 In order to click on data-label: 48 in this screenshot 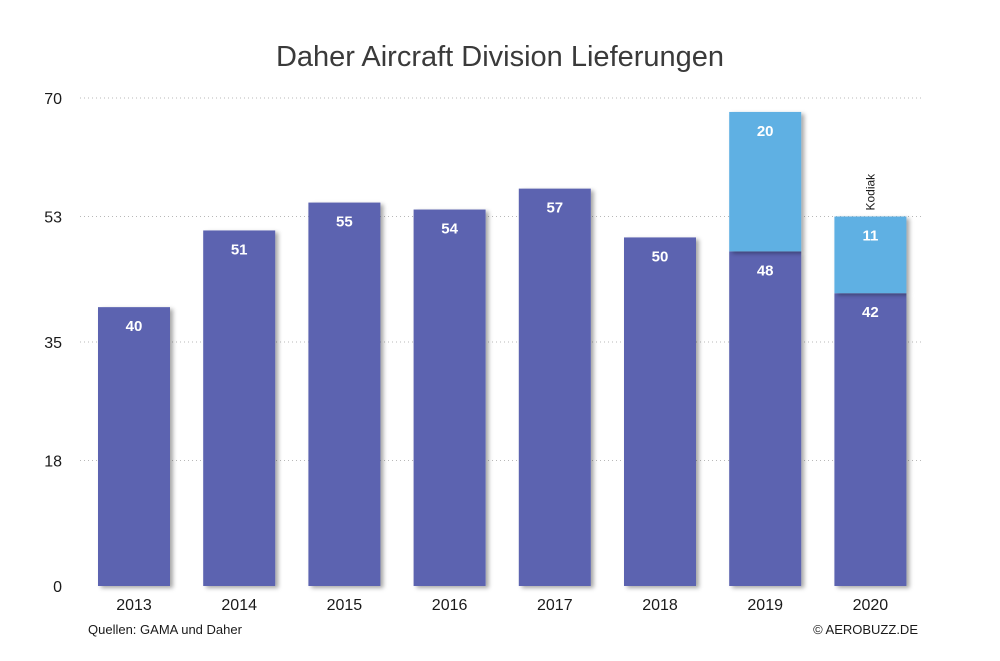, I will do `click(765, 270)`.